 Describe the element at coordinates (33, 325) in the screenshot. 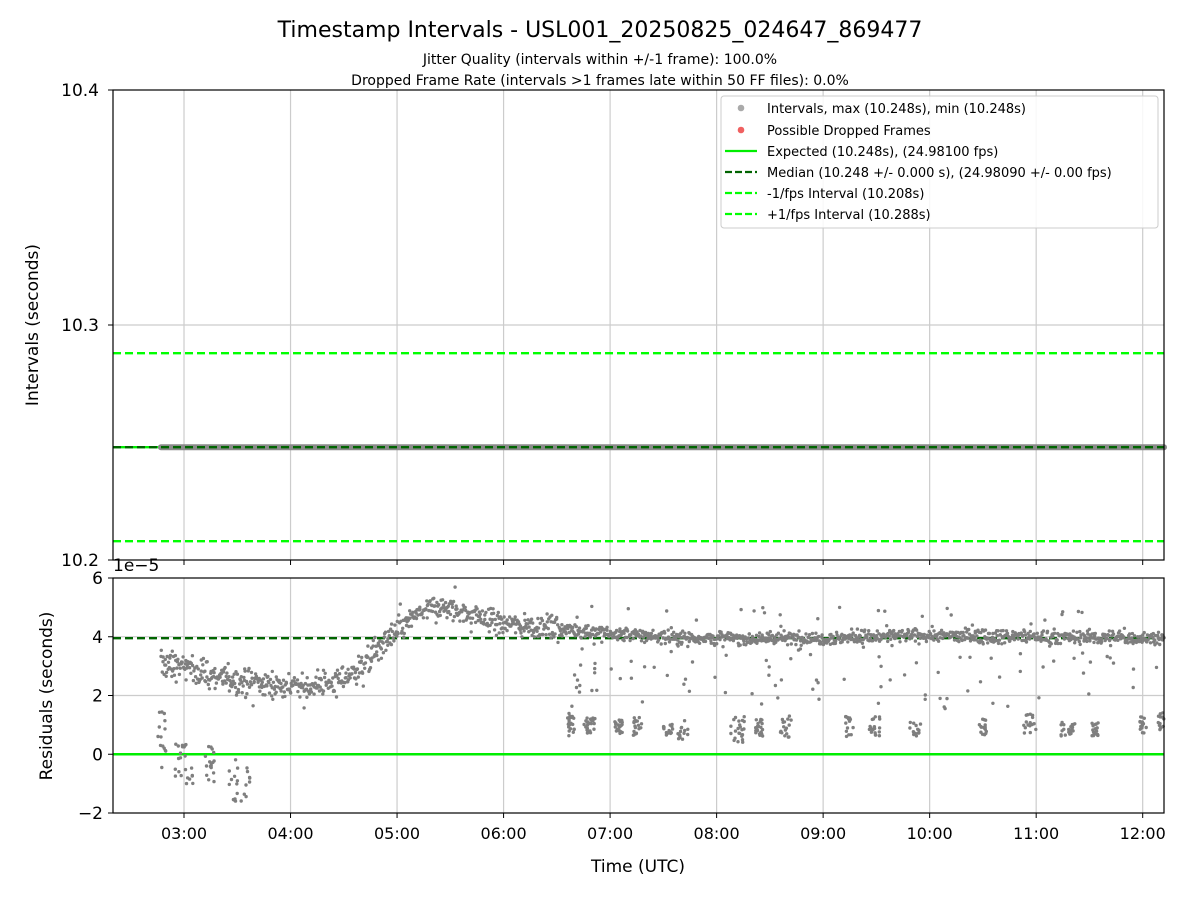

I see `intervals-y-axis-label: Intervals (seconds)` at that location.